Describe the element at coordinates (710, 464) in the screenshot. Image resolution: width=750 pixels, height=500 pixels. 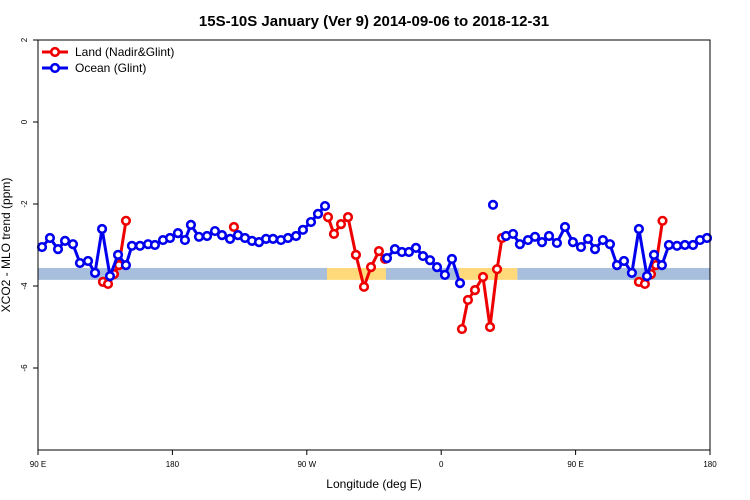
I see `x-tick-label: 180` at that location.